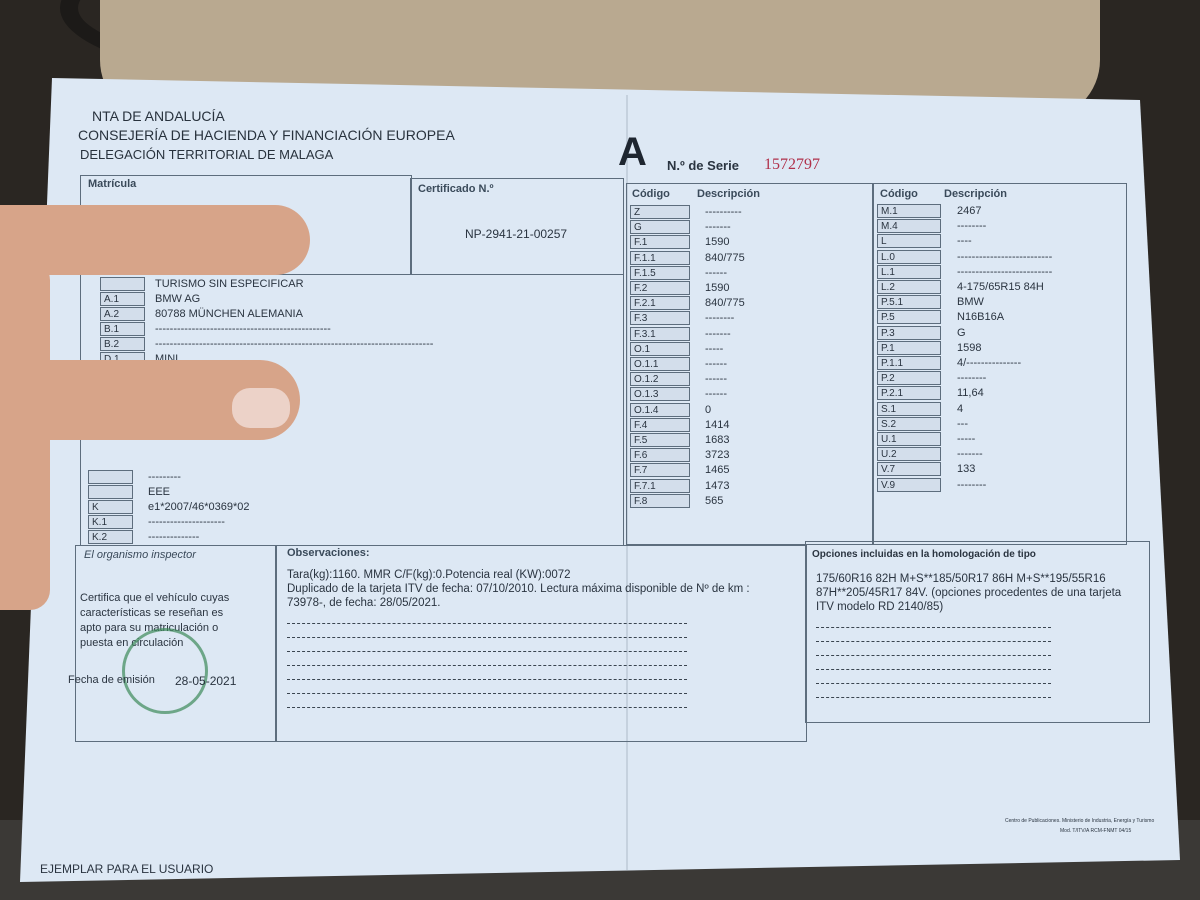 This screenshot has height=900, width=1200. What do you see at coordinates (969, 211) in the screenshot?
I see `row-value: 2467` at bounding box center [969, 211].